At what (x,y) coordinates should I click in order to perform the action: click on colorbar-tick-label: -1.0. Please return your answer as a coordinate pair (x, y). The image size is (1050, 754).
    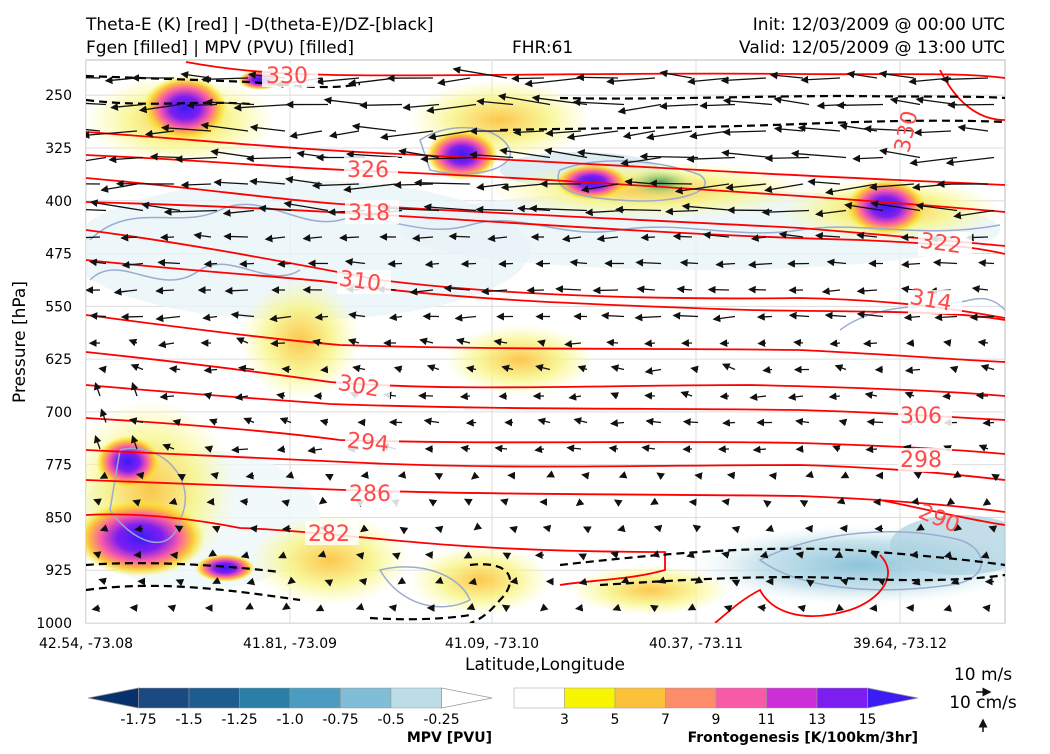
    Looking at the image, I should click on (289, 720).